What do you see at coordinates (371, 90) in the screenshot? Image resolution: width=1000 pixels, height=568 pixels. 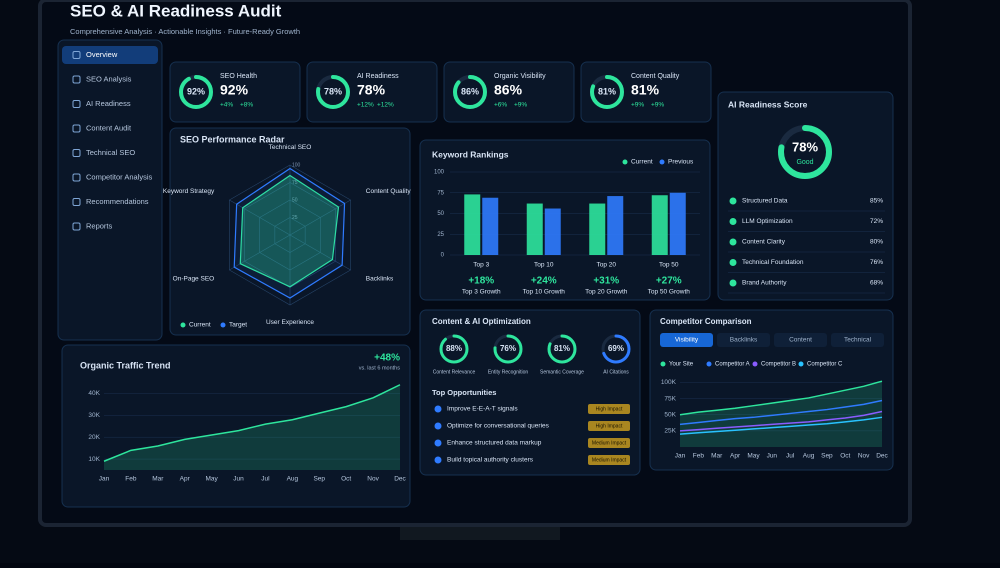 I see `kpi-value: 78%` at bounding box center [371, 90].